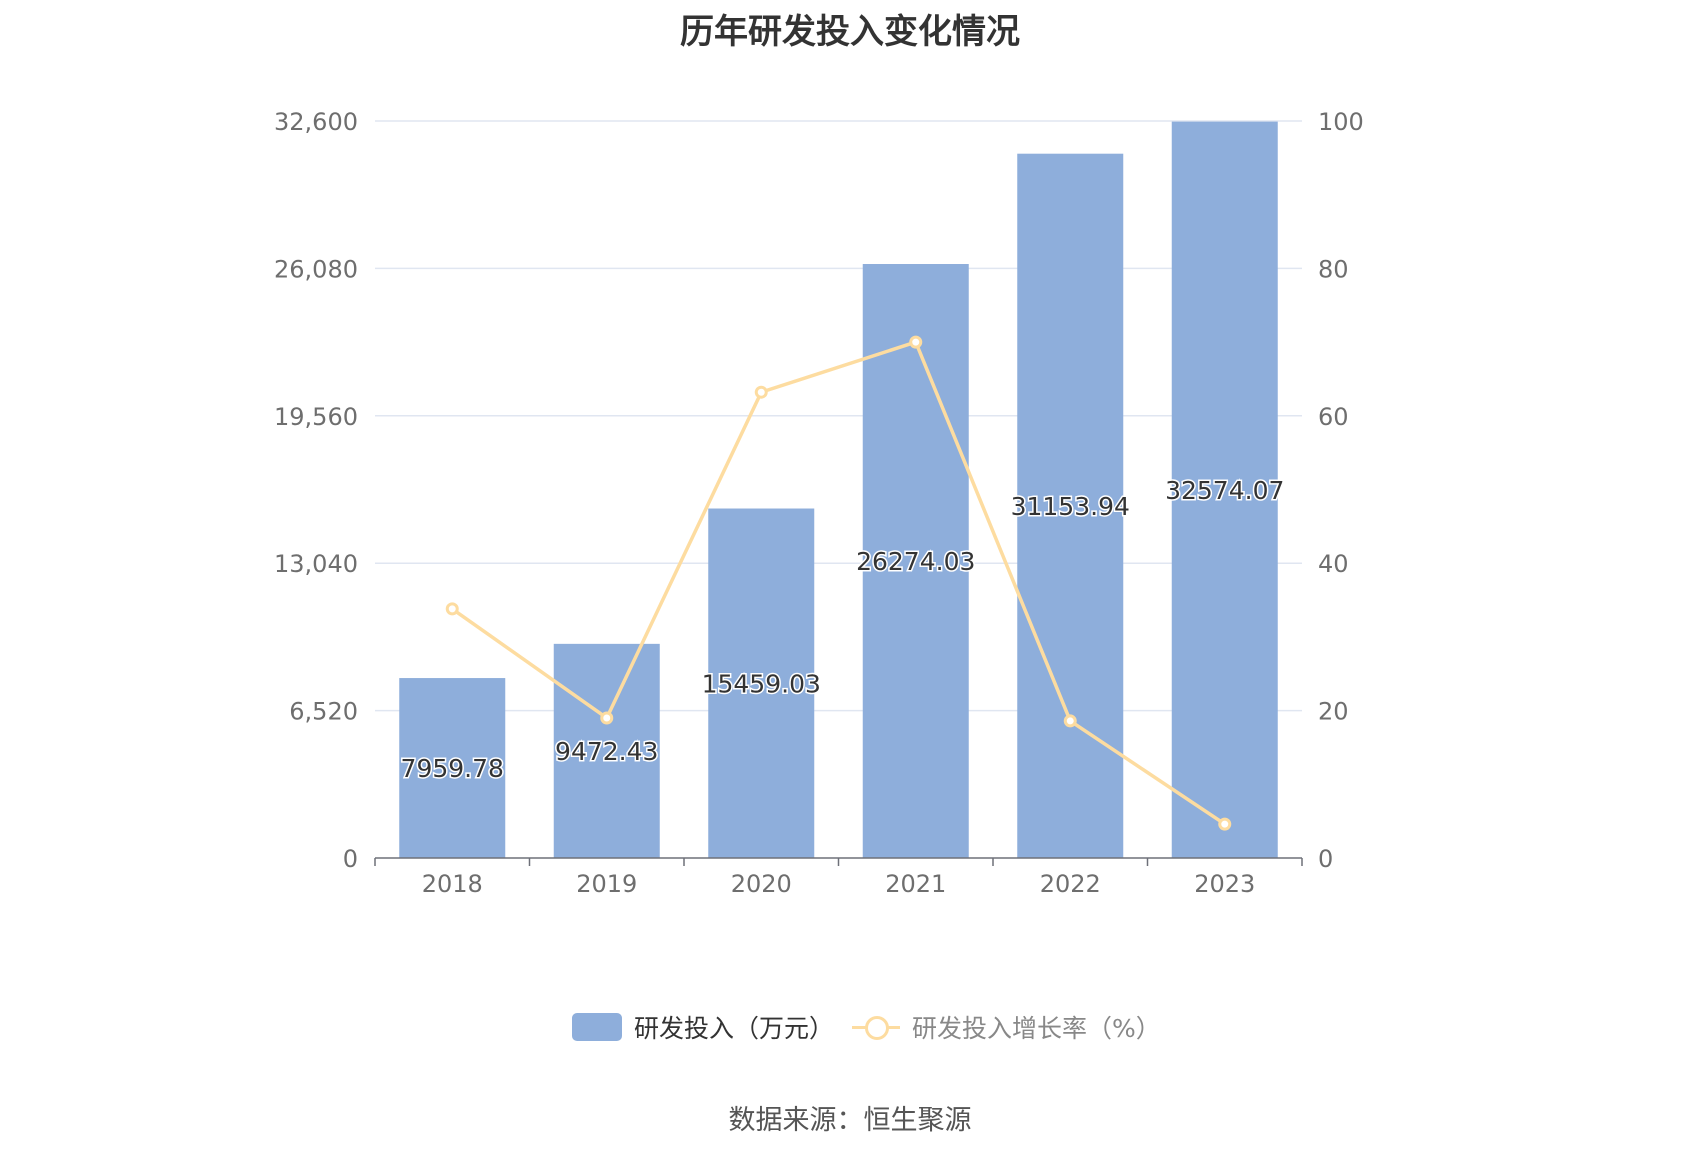 The height and width of the screenshot is (1150, 1700). I want to click on bar-data-label: 7959.78, so click(452, 768).